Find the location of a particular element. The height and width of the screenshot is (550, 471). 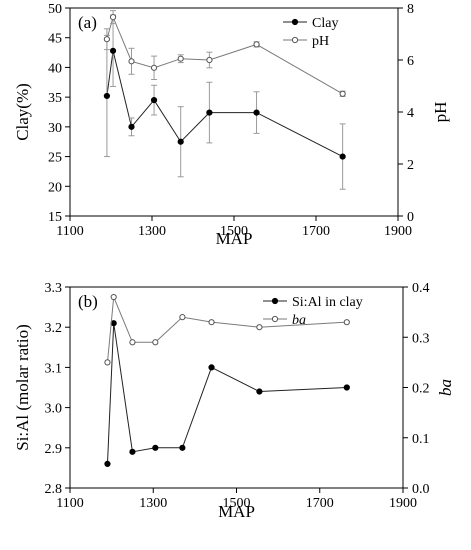

y2-tick-label: 4 is located at coordinates (410, 113).